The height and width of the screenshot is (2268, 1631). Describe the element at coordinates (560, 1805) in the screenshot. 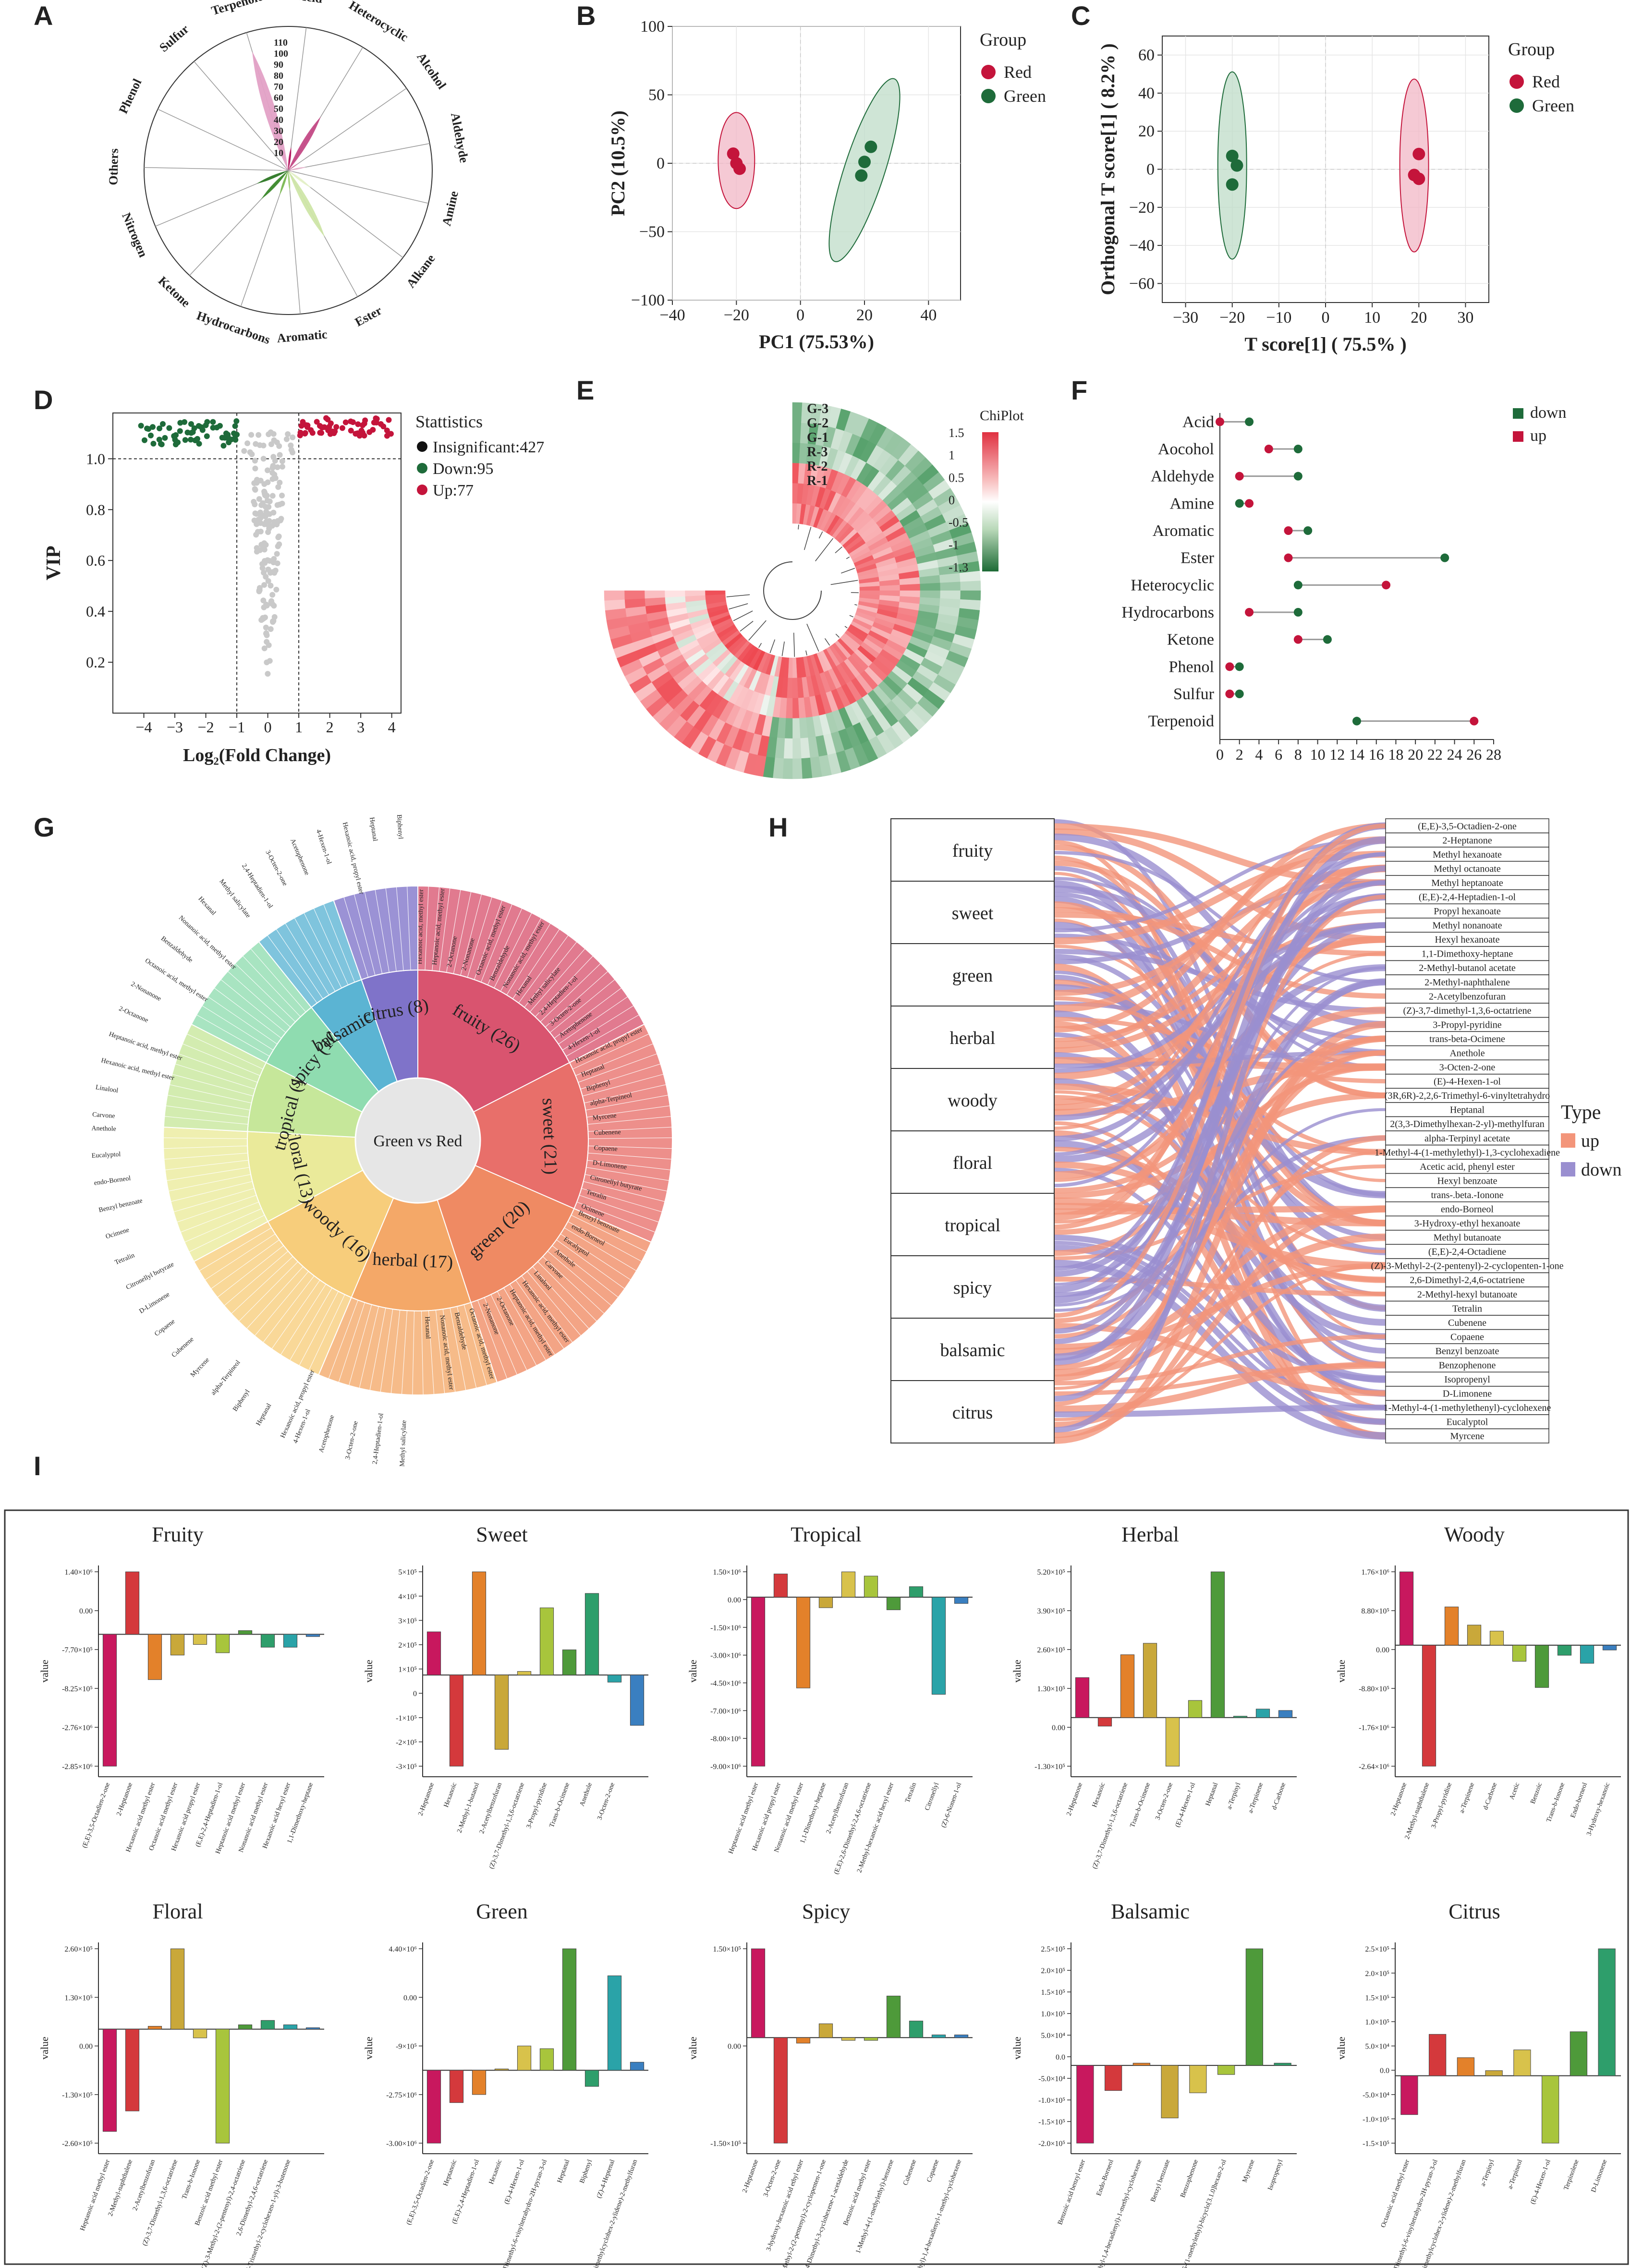

I see `x-tick-label: Trans-b-Ocimene` at that location.